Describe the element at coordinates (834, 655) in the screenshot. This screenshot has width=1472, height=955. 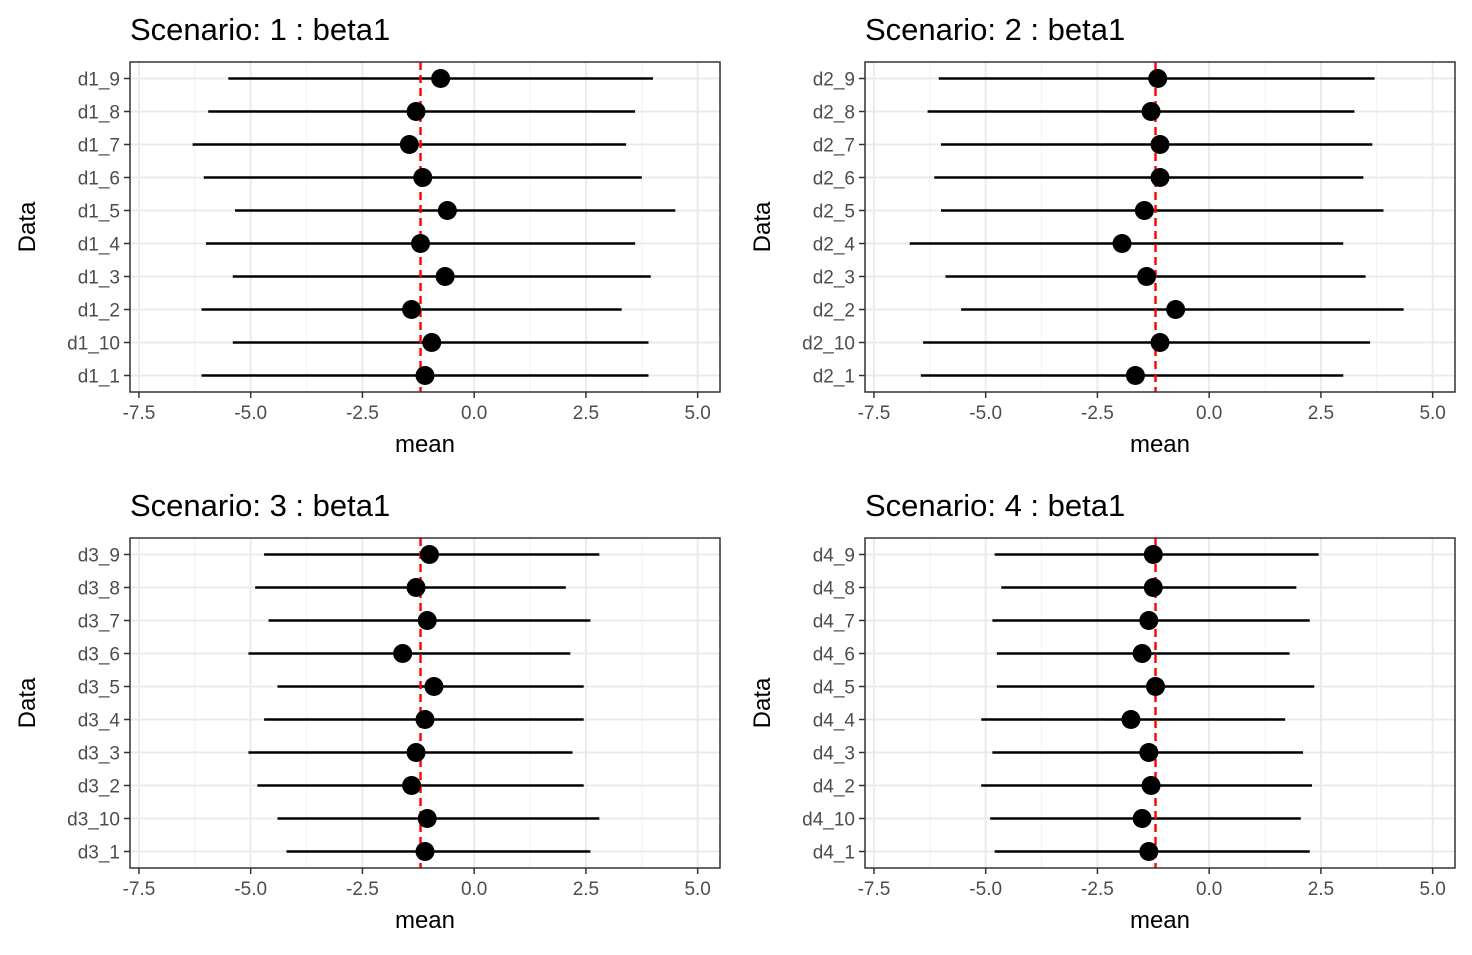
I see `y-tick-label: d4_6` at that location.